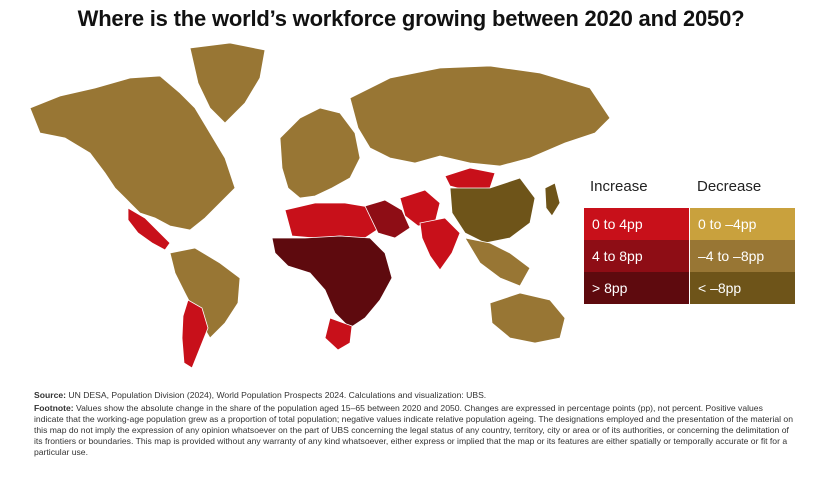 The image size is (822, 477). I want to click on legend-increase-header: Increase, so click(619, 186).